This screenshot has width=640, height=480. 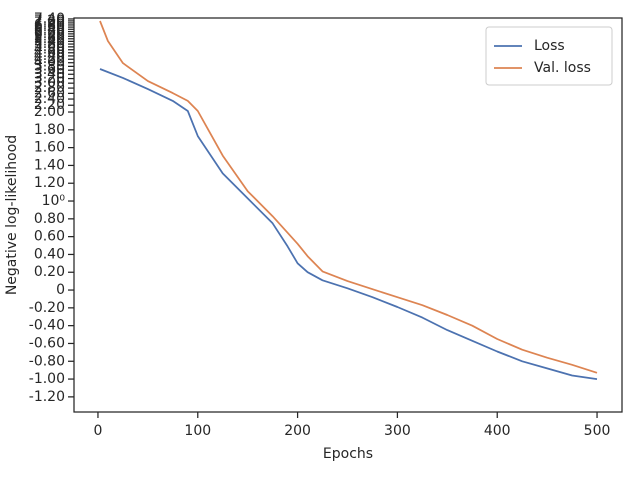 What do you see at coordinates (49, 66) in the screenshot?
I see `y-tick-label: 3.80` at bounding box center [49, 66].